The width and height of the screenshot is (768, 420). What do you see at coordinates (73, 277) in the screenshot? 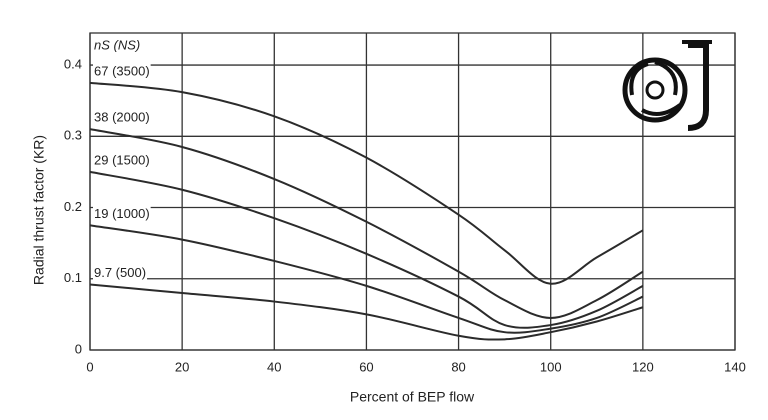
I see `y-tick-label: 0.1` at bounding box center [73, 277].